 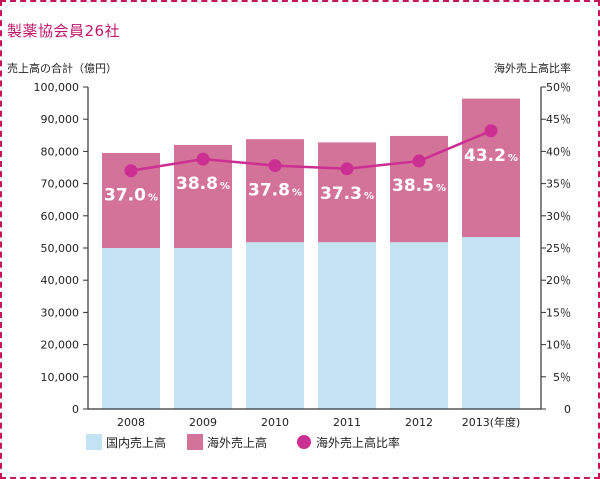 I want to click on y-left-tick-label: 30,000, so click(x=60, y=312).